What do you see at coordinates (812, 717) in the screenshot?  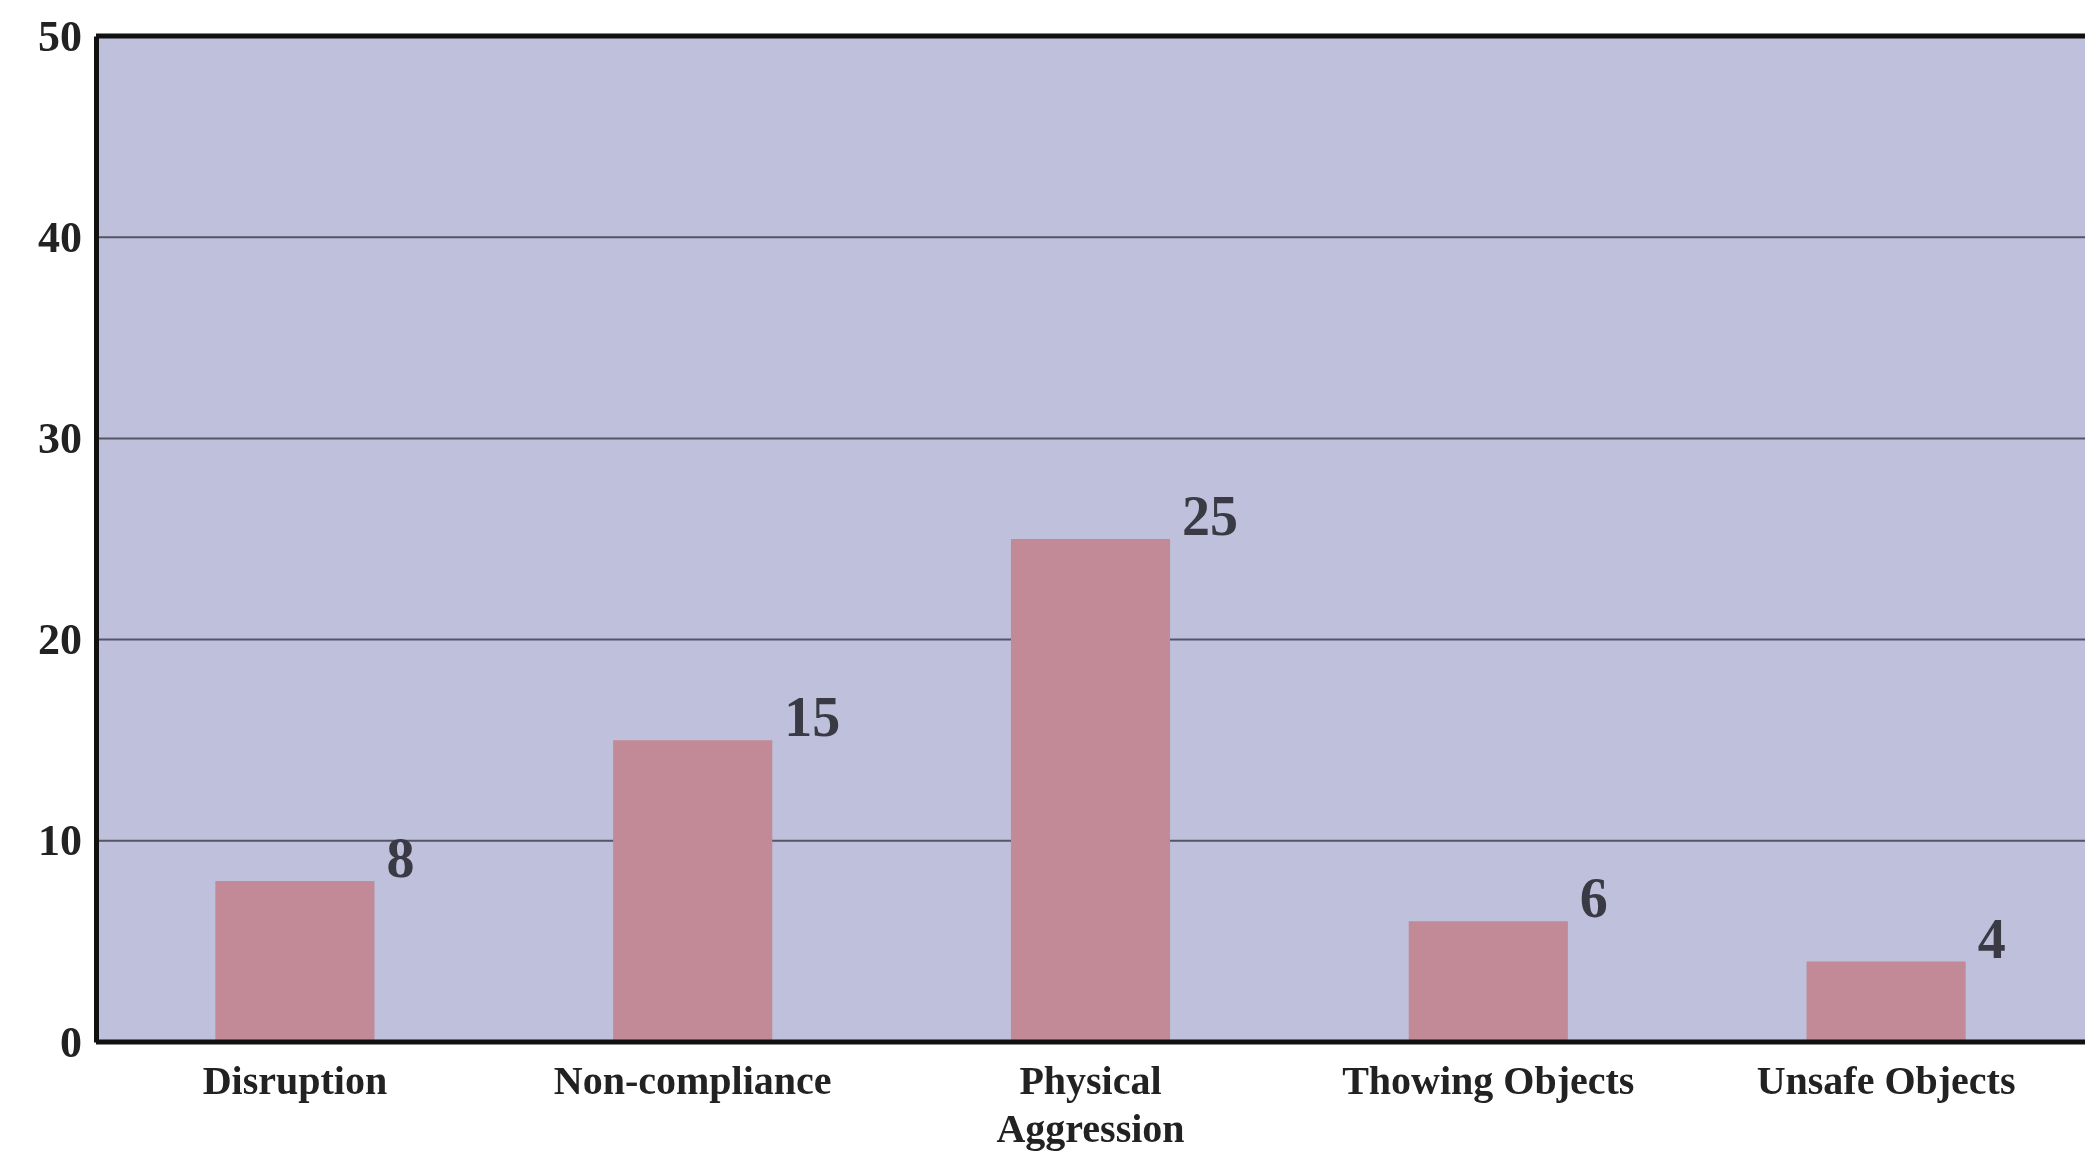 I see `data-label: 15` at bounding box center [812, 717].